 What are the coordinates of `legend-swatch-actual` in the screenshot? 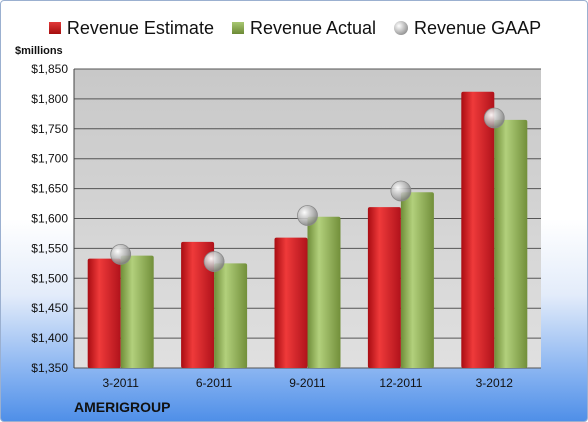 It's located at (237, 28).